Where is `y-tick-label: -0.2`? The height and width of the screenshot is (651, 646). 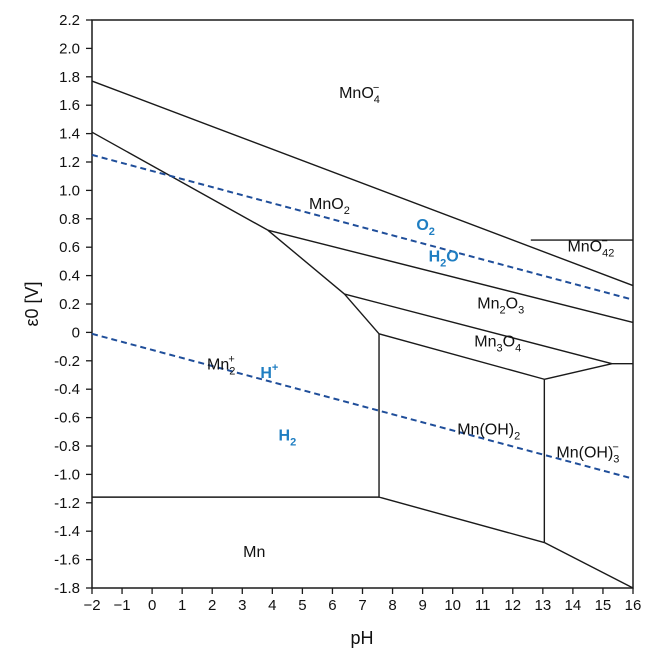
y-tick-label: -0.2 is located at coordinates (67, 361).